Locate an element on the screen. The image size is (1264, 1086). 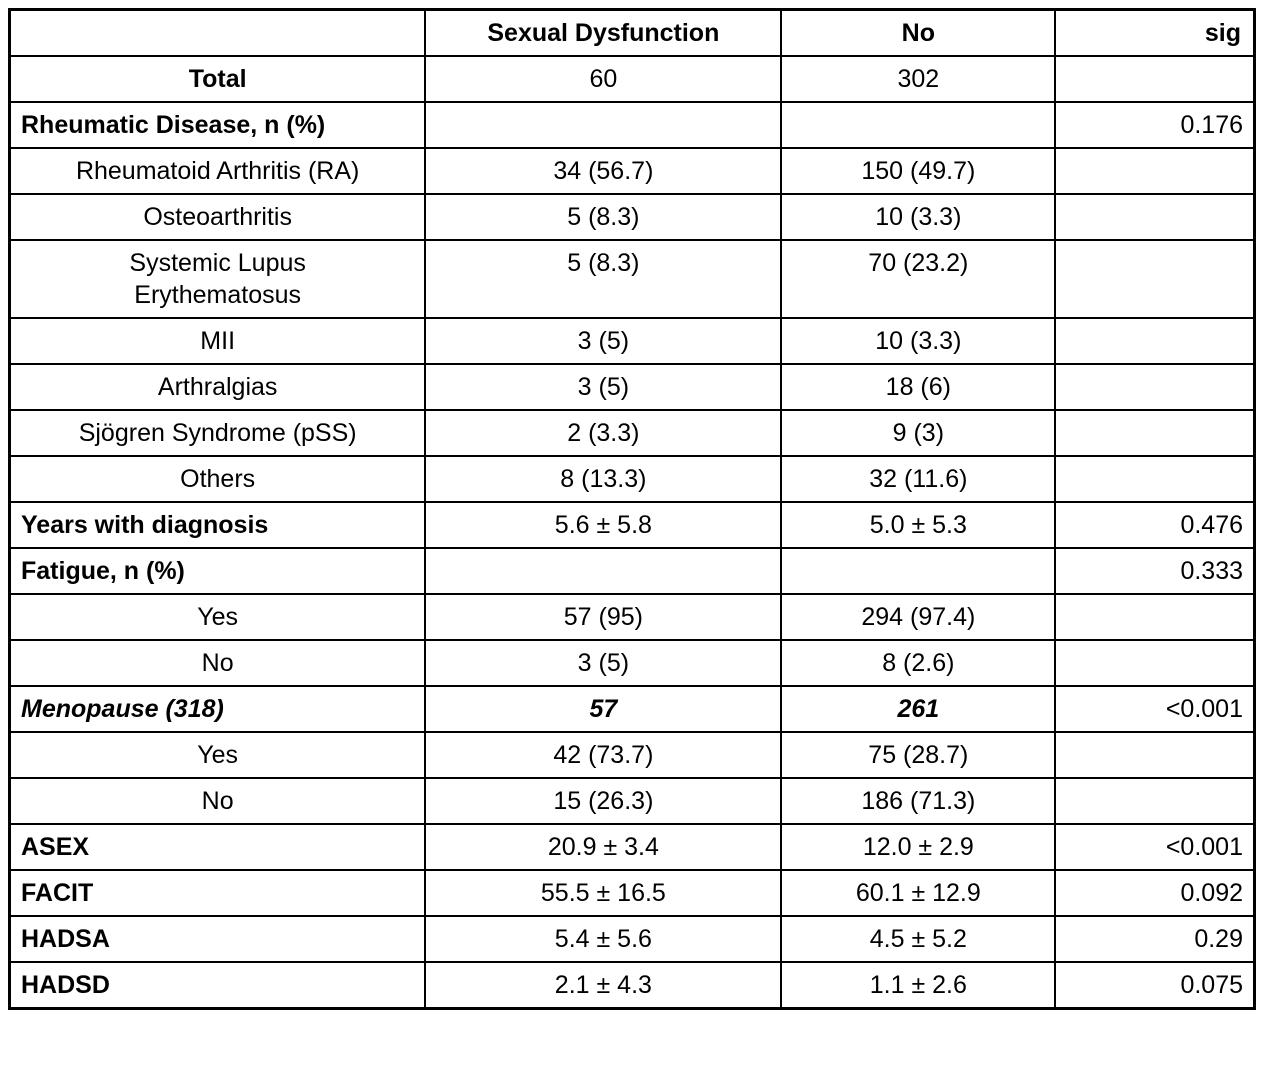
header-sig: sig is located at coordinates (1155, 32).